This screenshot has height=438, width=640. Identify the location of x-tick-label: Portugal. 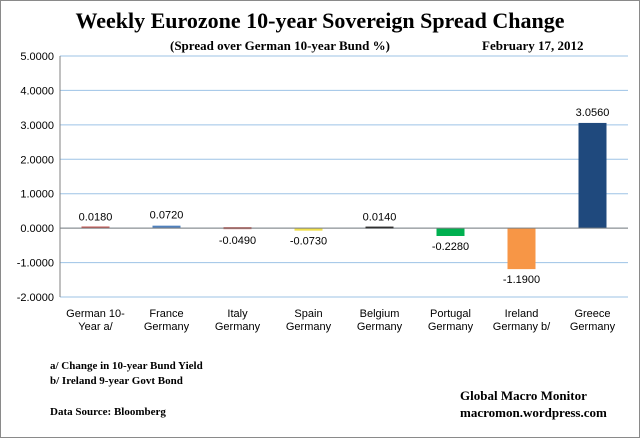
(450, 314).